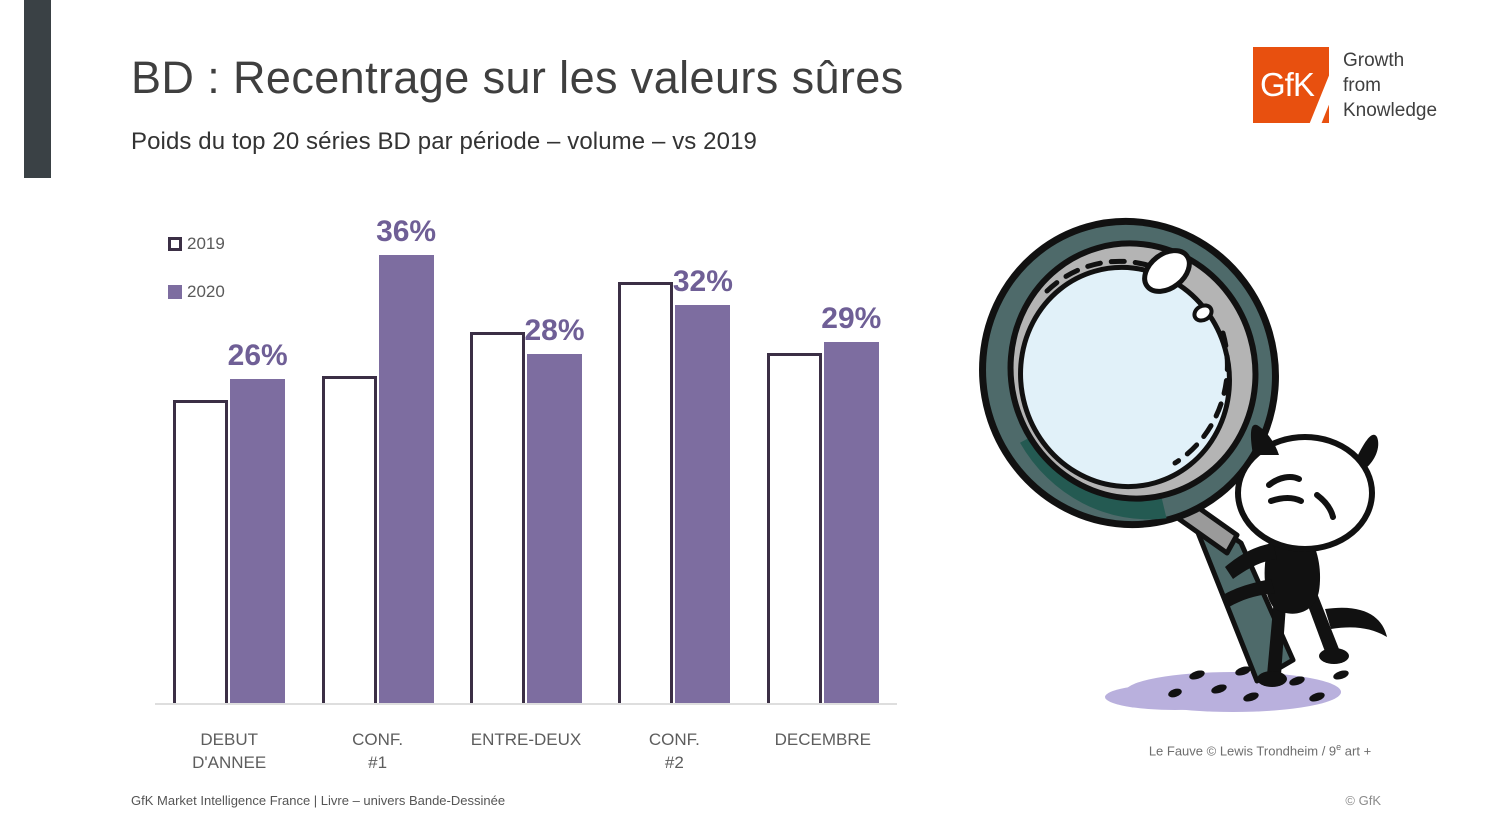 The height and width of the screenshot is (840, 1493). I want to click on x-axis-label: ENTRE-DEUX, so click(526, 739).